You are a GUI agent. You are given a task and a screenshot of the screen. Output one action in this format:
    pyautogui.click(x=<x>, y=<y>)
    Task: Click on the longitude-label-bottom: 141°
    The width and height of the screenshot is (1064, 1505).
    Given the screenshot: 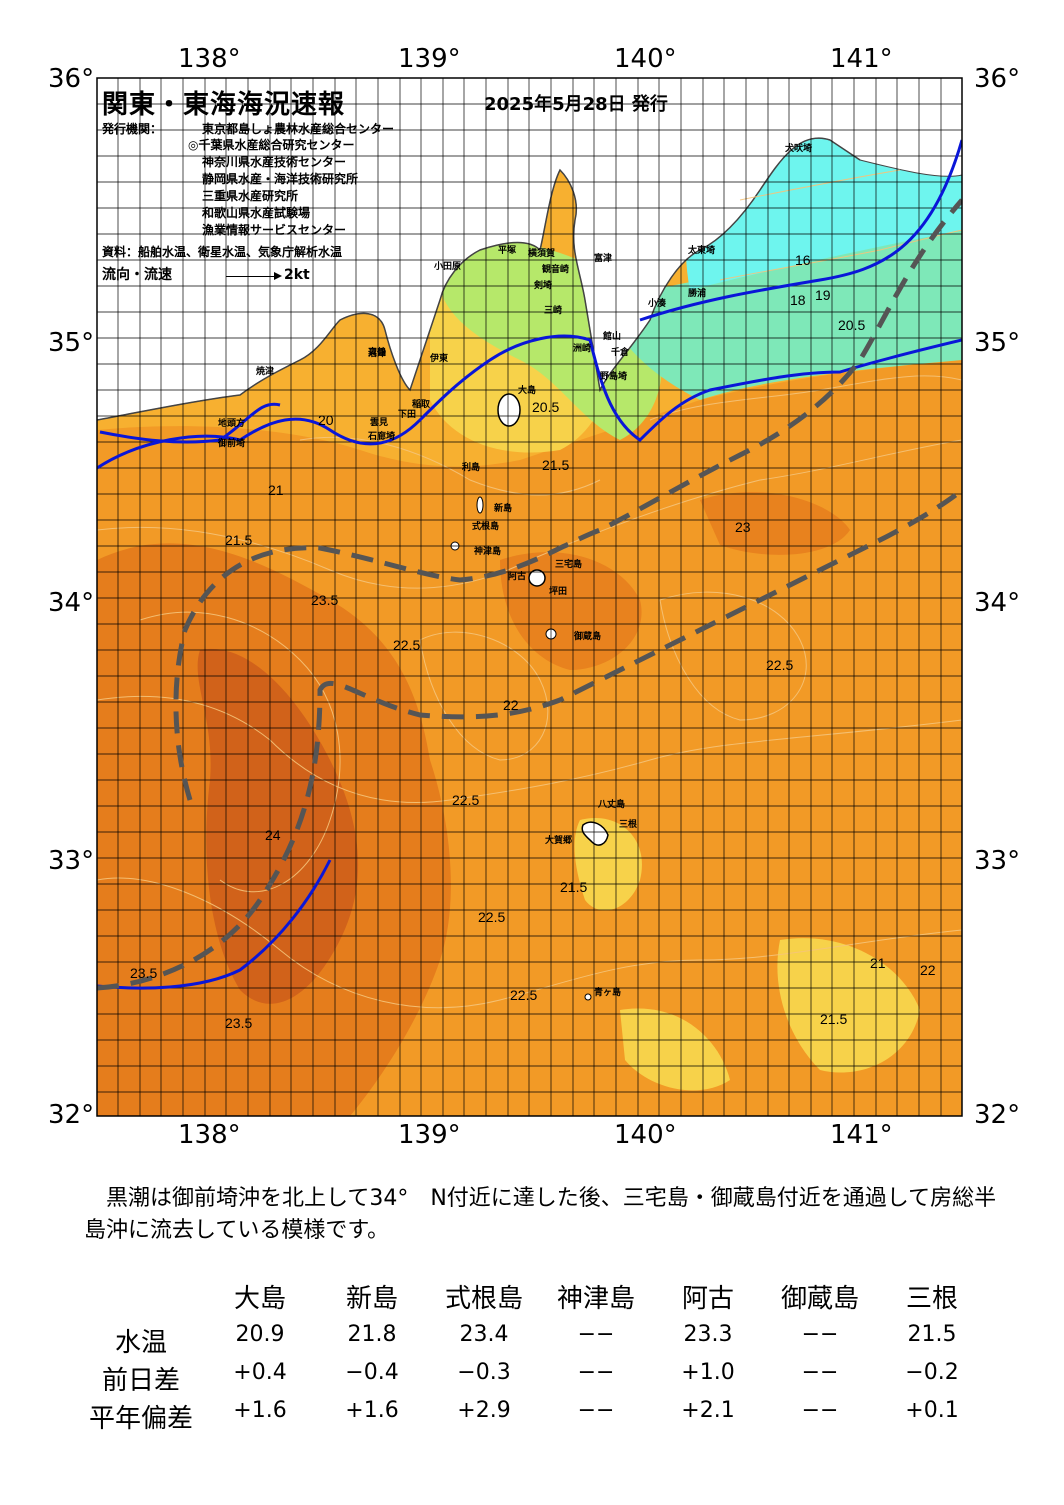 What is the action you would take?
    pyautogui.click(x=861, y=1135)
    